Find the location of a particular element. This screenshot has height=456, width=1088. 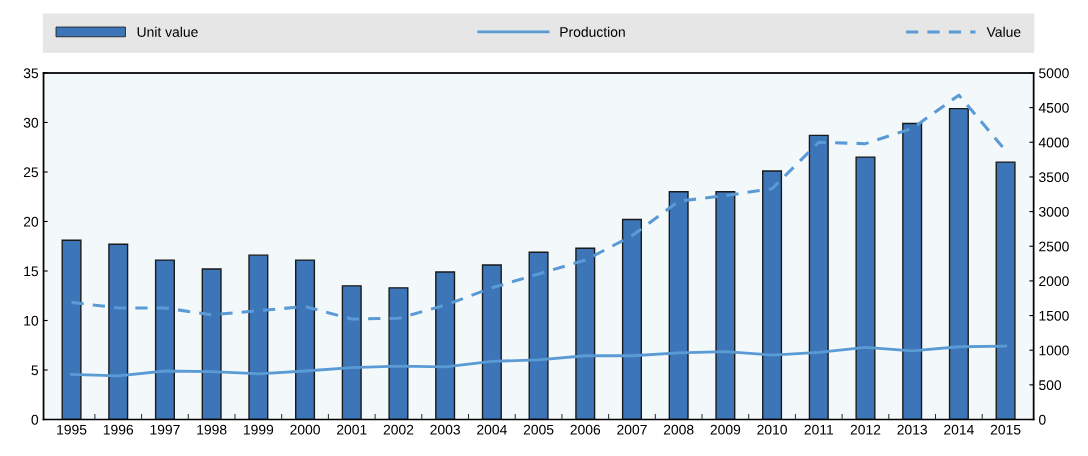

x-tick-label: 2009 is located at coordinates (725, 429).